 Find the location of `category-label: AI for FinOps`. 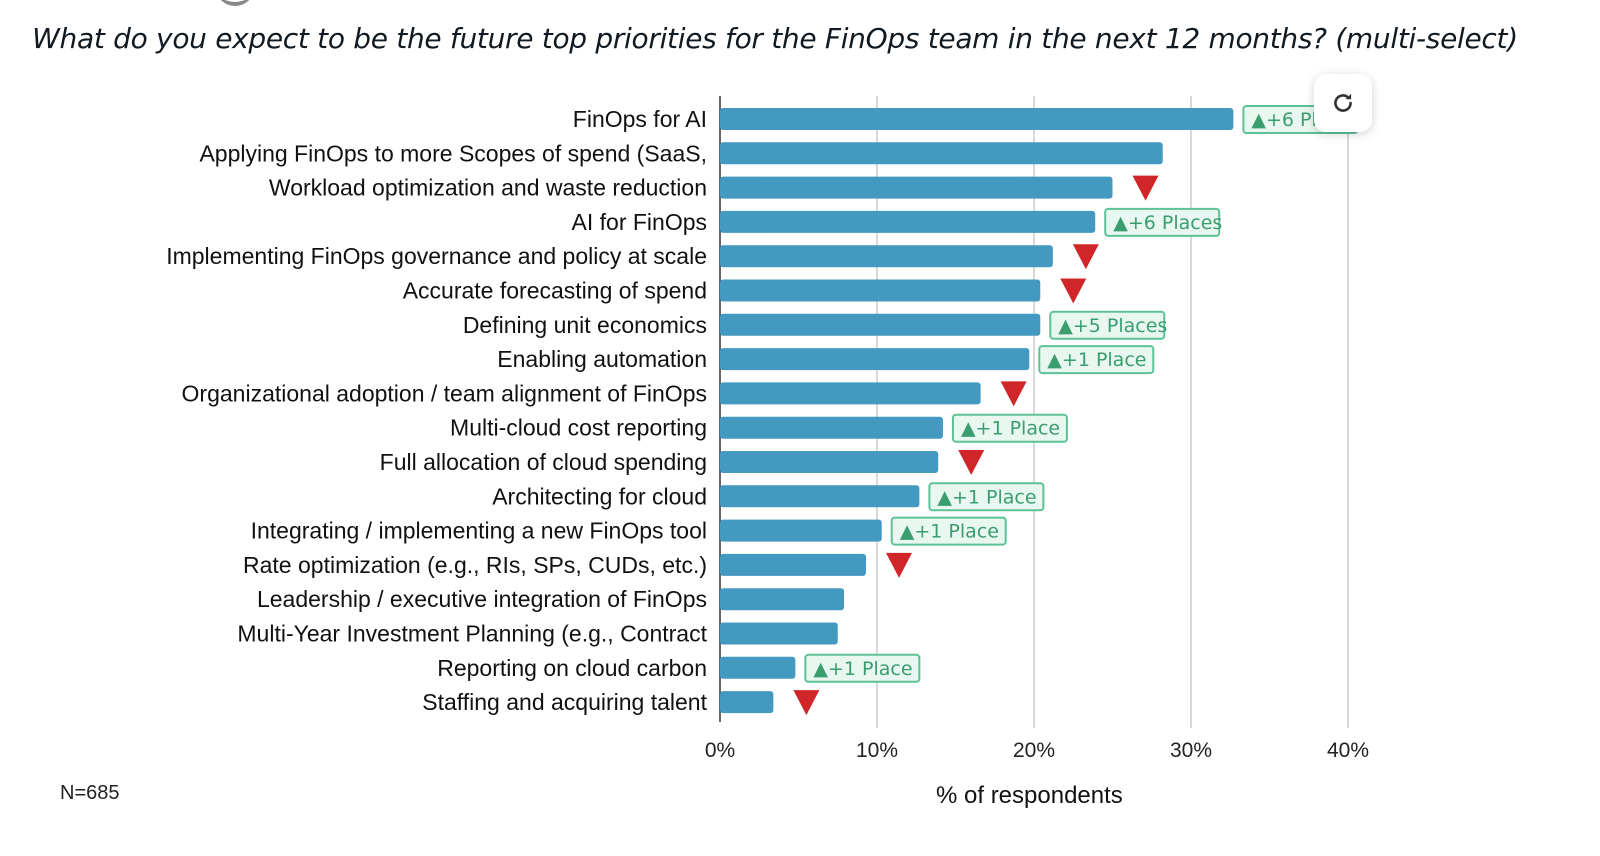

category-label: AI for FinOps is located at coordinates (639, 222).